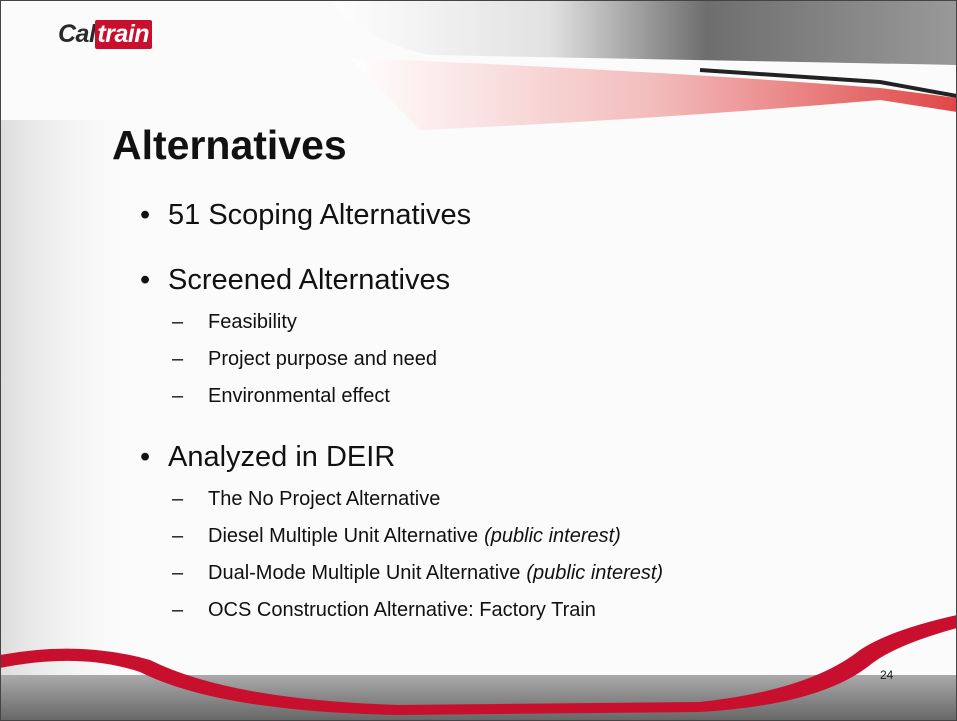  I want to click on sub-bullet-text: Dual-Mode Multiple Unit Alternative, so click(364, 573).